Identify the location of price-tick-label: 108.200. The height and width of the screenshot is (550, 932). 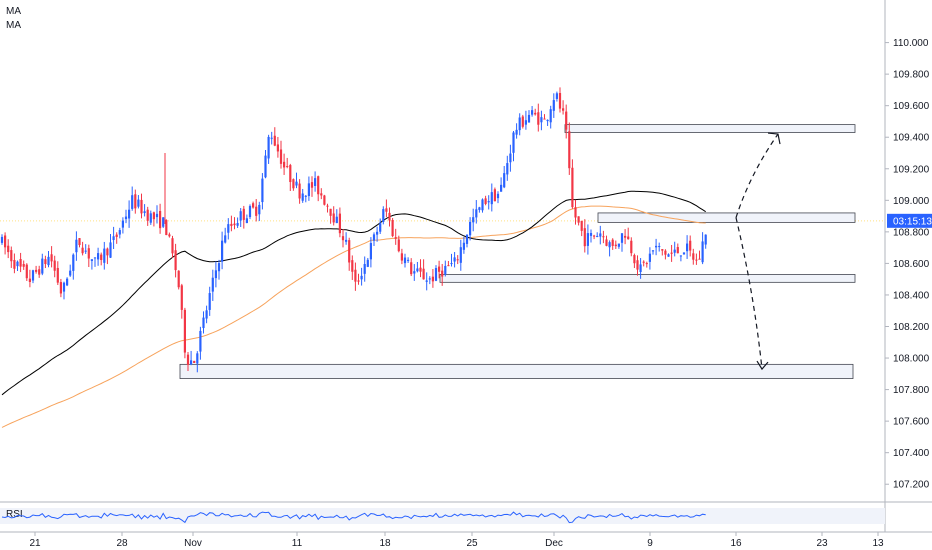
(911, 327).